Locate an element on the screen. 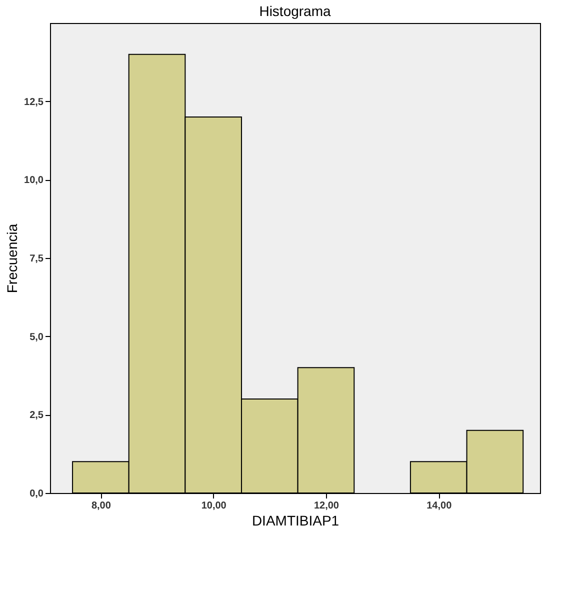 The width and height of the screenshot is (580, 609). x-tick-label: 8,00 is located at coordinates (101, 506).